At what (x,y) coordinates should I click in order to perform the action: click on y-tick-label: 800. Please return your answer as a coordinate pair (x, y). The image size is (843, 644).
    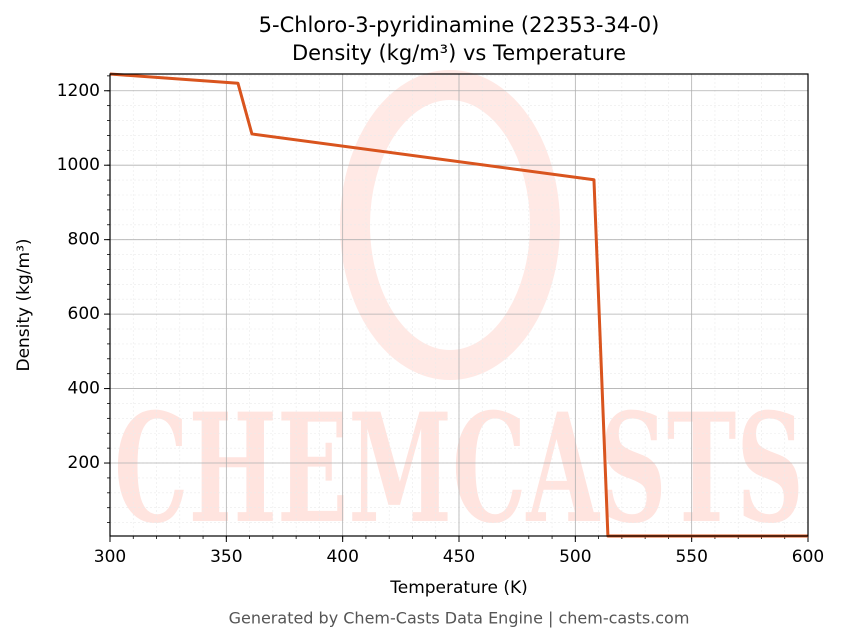
    Looking at the image, I should click on (84, 240).